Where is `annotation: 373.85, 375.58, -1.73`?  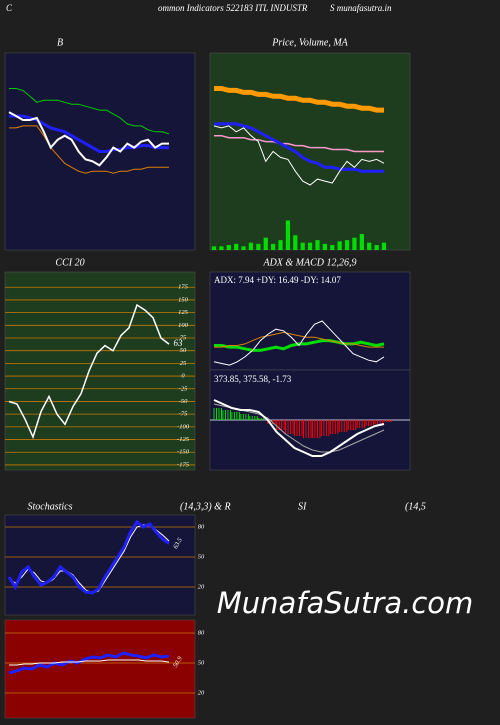
annotation: 373.85, 375.58, -1.73 is located at coordinates (253, 379).